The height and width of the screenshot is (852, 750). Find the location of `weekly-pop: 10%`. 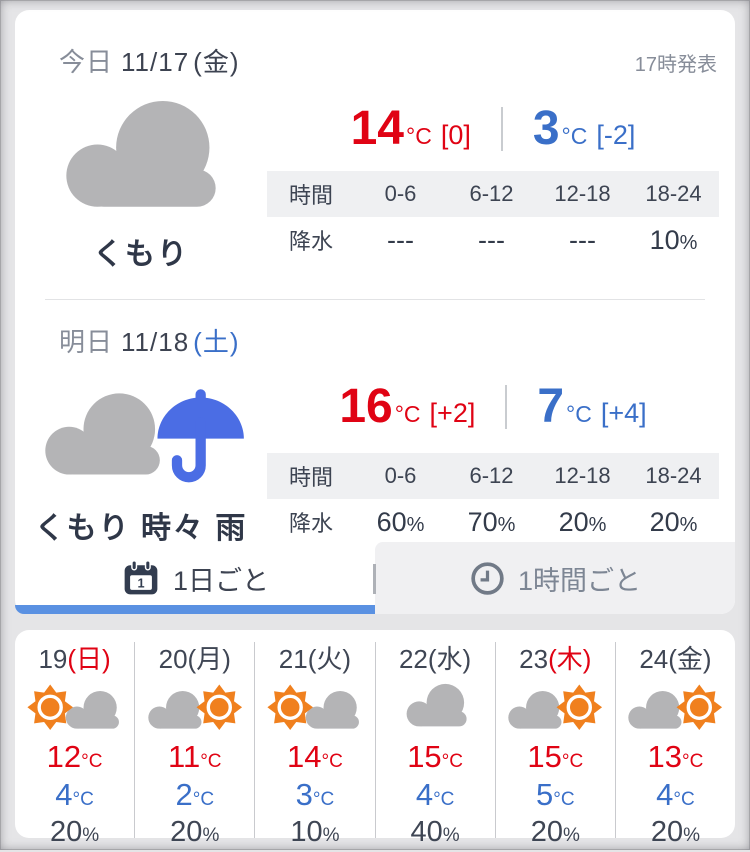

weekly-pop: 10% is located at coordinates (315, 832).